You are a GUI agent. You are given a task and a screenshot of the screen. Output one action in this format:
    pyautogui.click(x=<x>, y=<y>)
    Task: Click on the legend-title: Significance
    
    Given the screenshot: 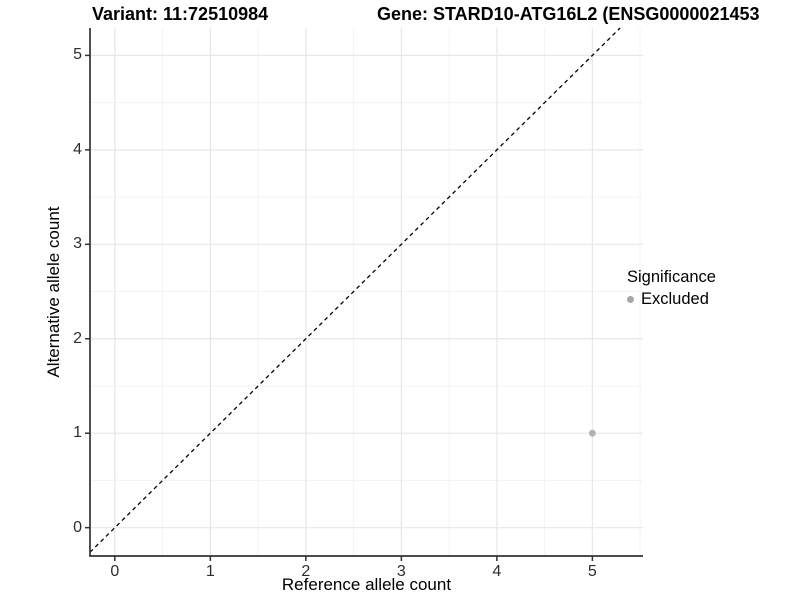 What is the action you would take?
    pyautogui.click(x=671, y=277)
    